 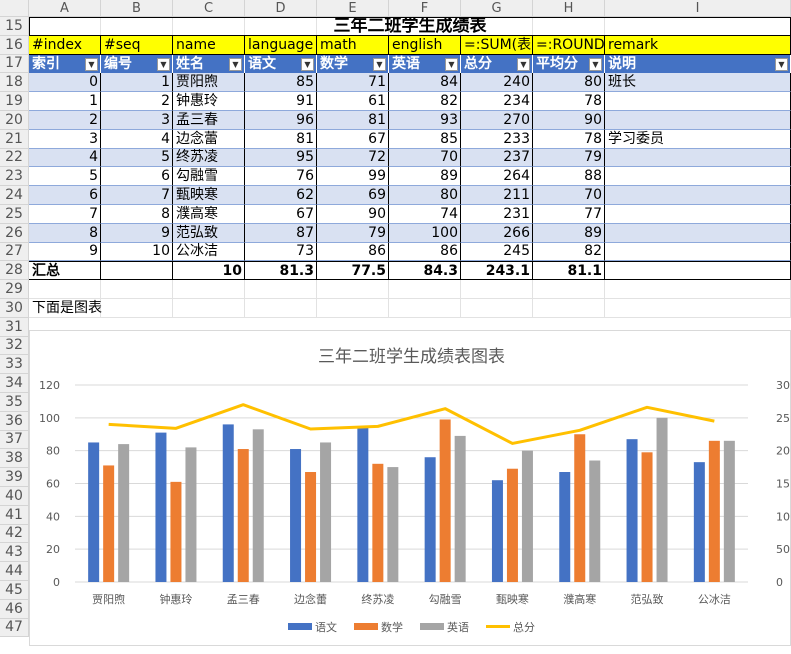 What do you see at coordinates (209, 8) in the screenshot?
I see `column-header-C: C` at bounding box center [209, 8].